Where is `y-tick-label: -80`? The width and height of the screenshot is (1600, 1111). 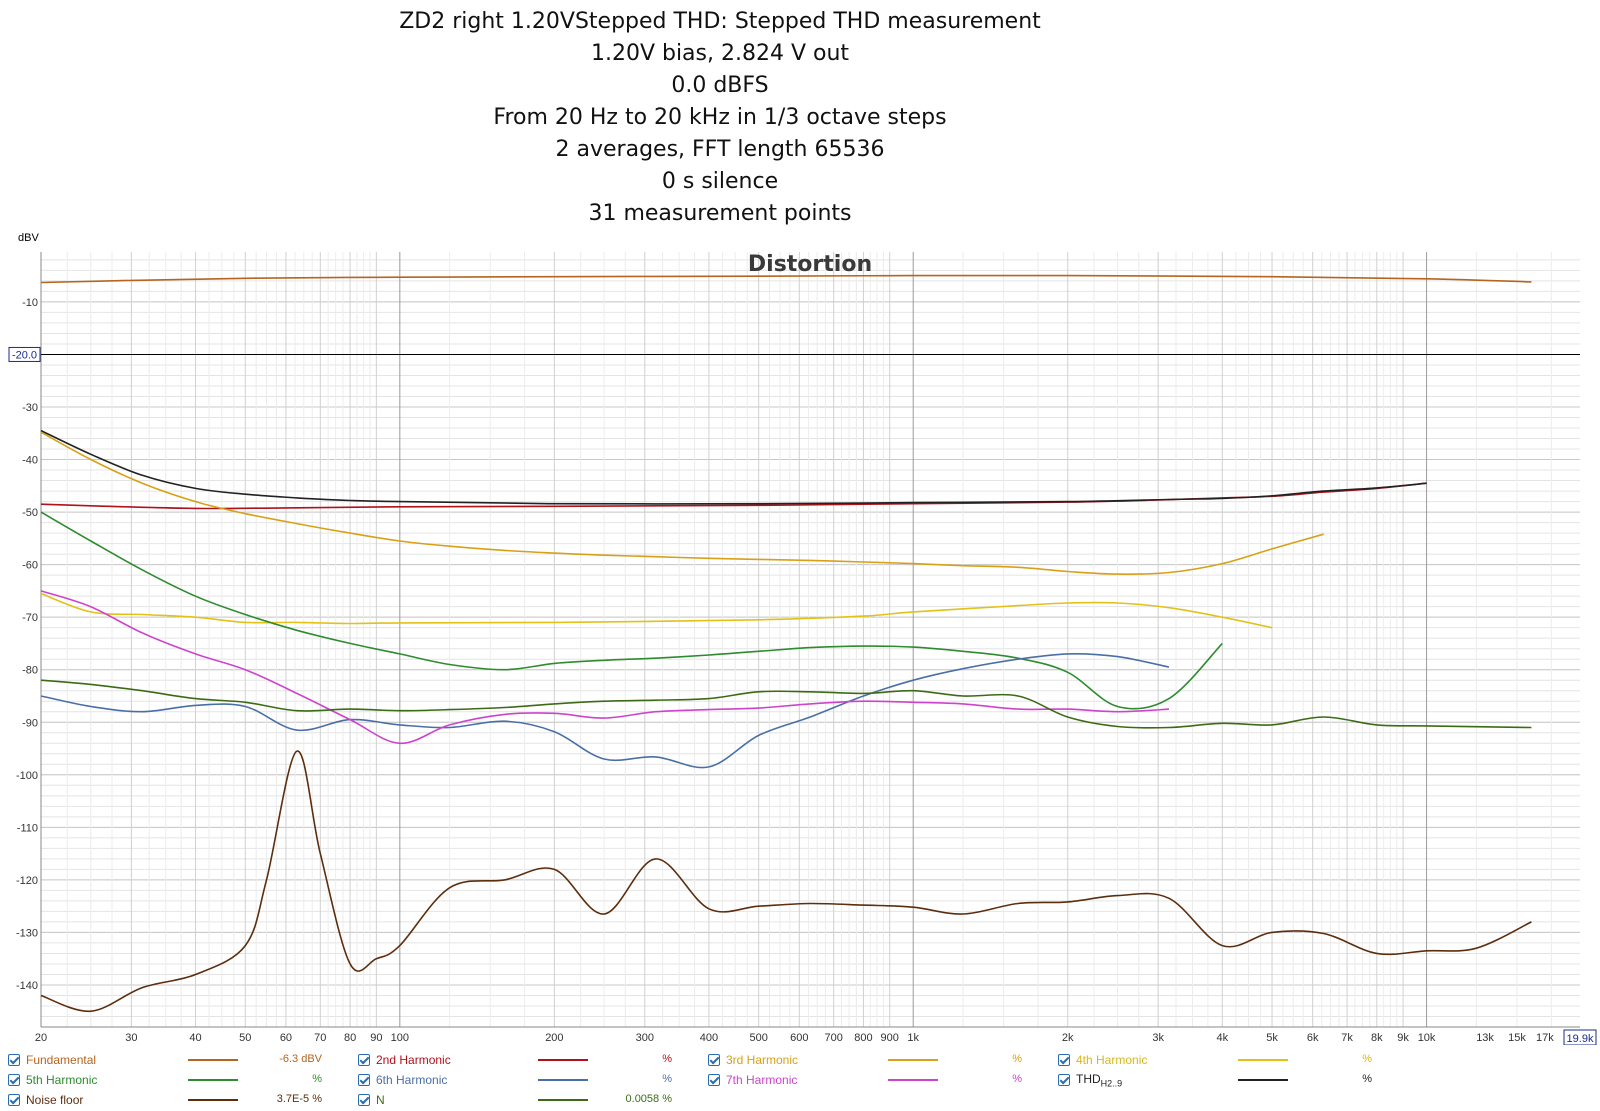 y-tick-label: -80 is located at coordinates (30, 671).